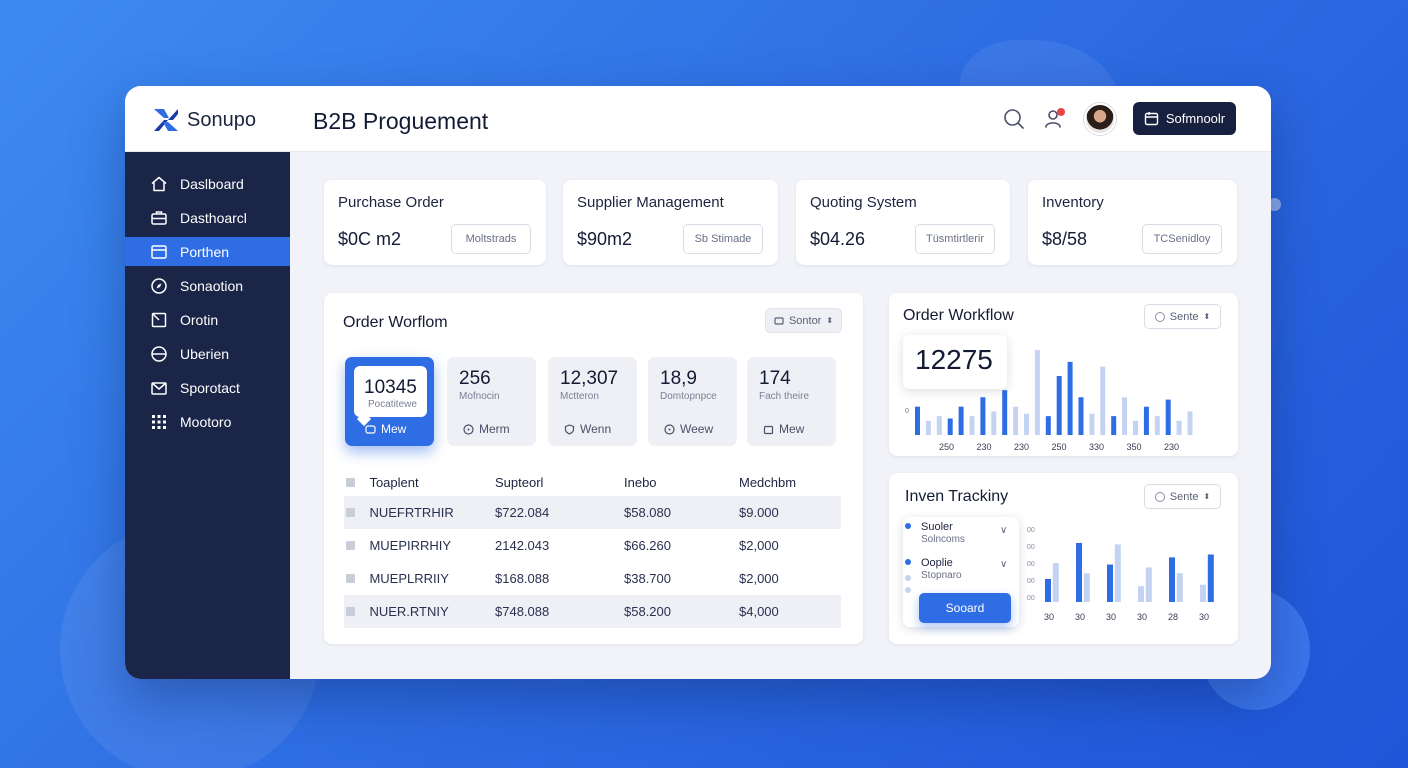  What do you see at coordinates (559, 482) in the screenshot?
I see `table-header: Supteorl` at bounding box center [559, 482].